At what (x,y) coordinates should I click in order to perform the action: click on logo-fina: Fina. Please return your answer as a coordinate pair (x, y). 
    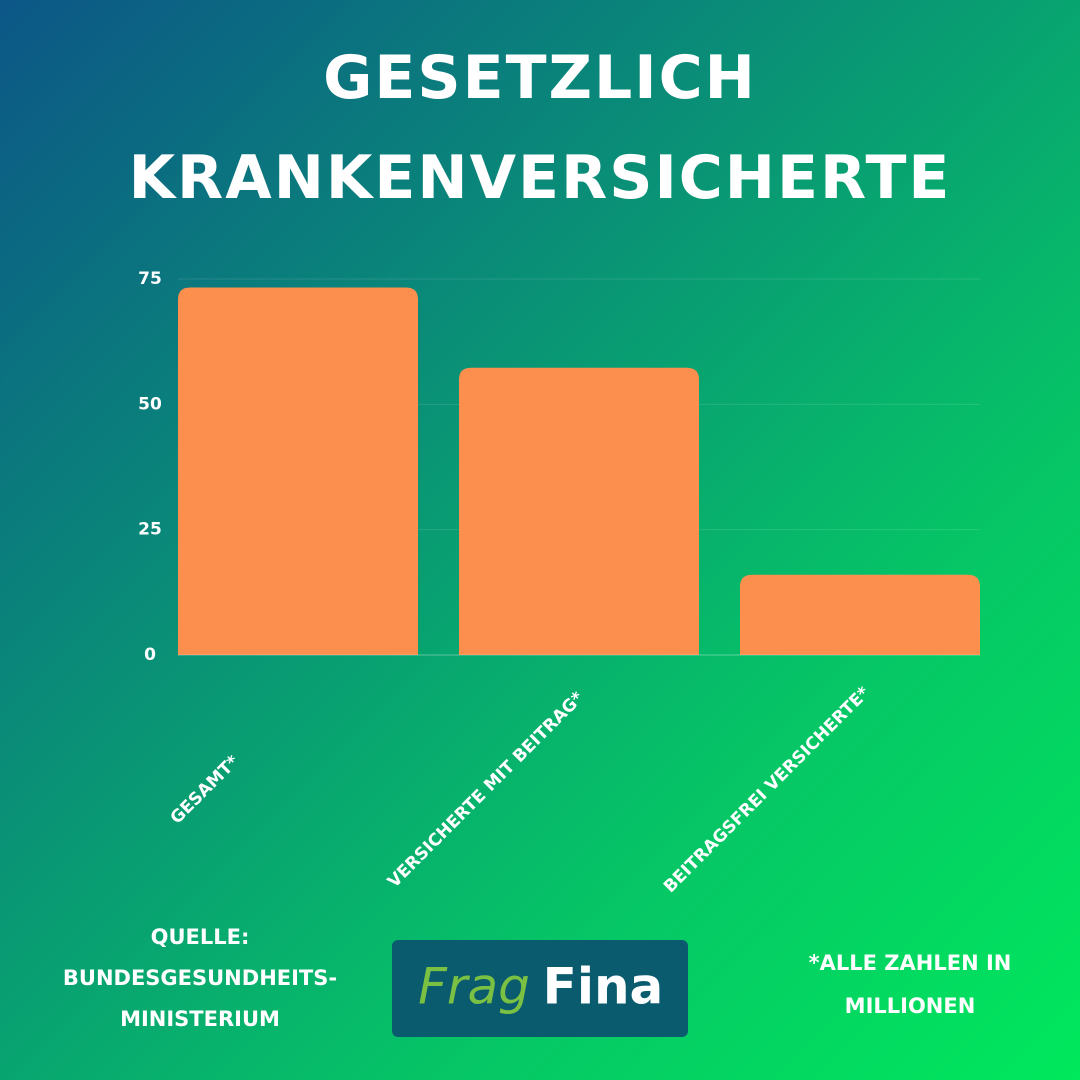
    Looking at the image, I should click on (603, 987).